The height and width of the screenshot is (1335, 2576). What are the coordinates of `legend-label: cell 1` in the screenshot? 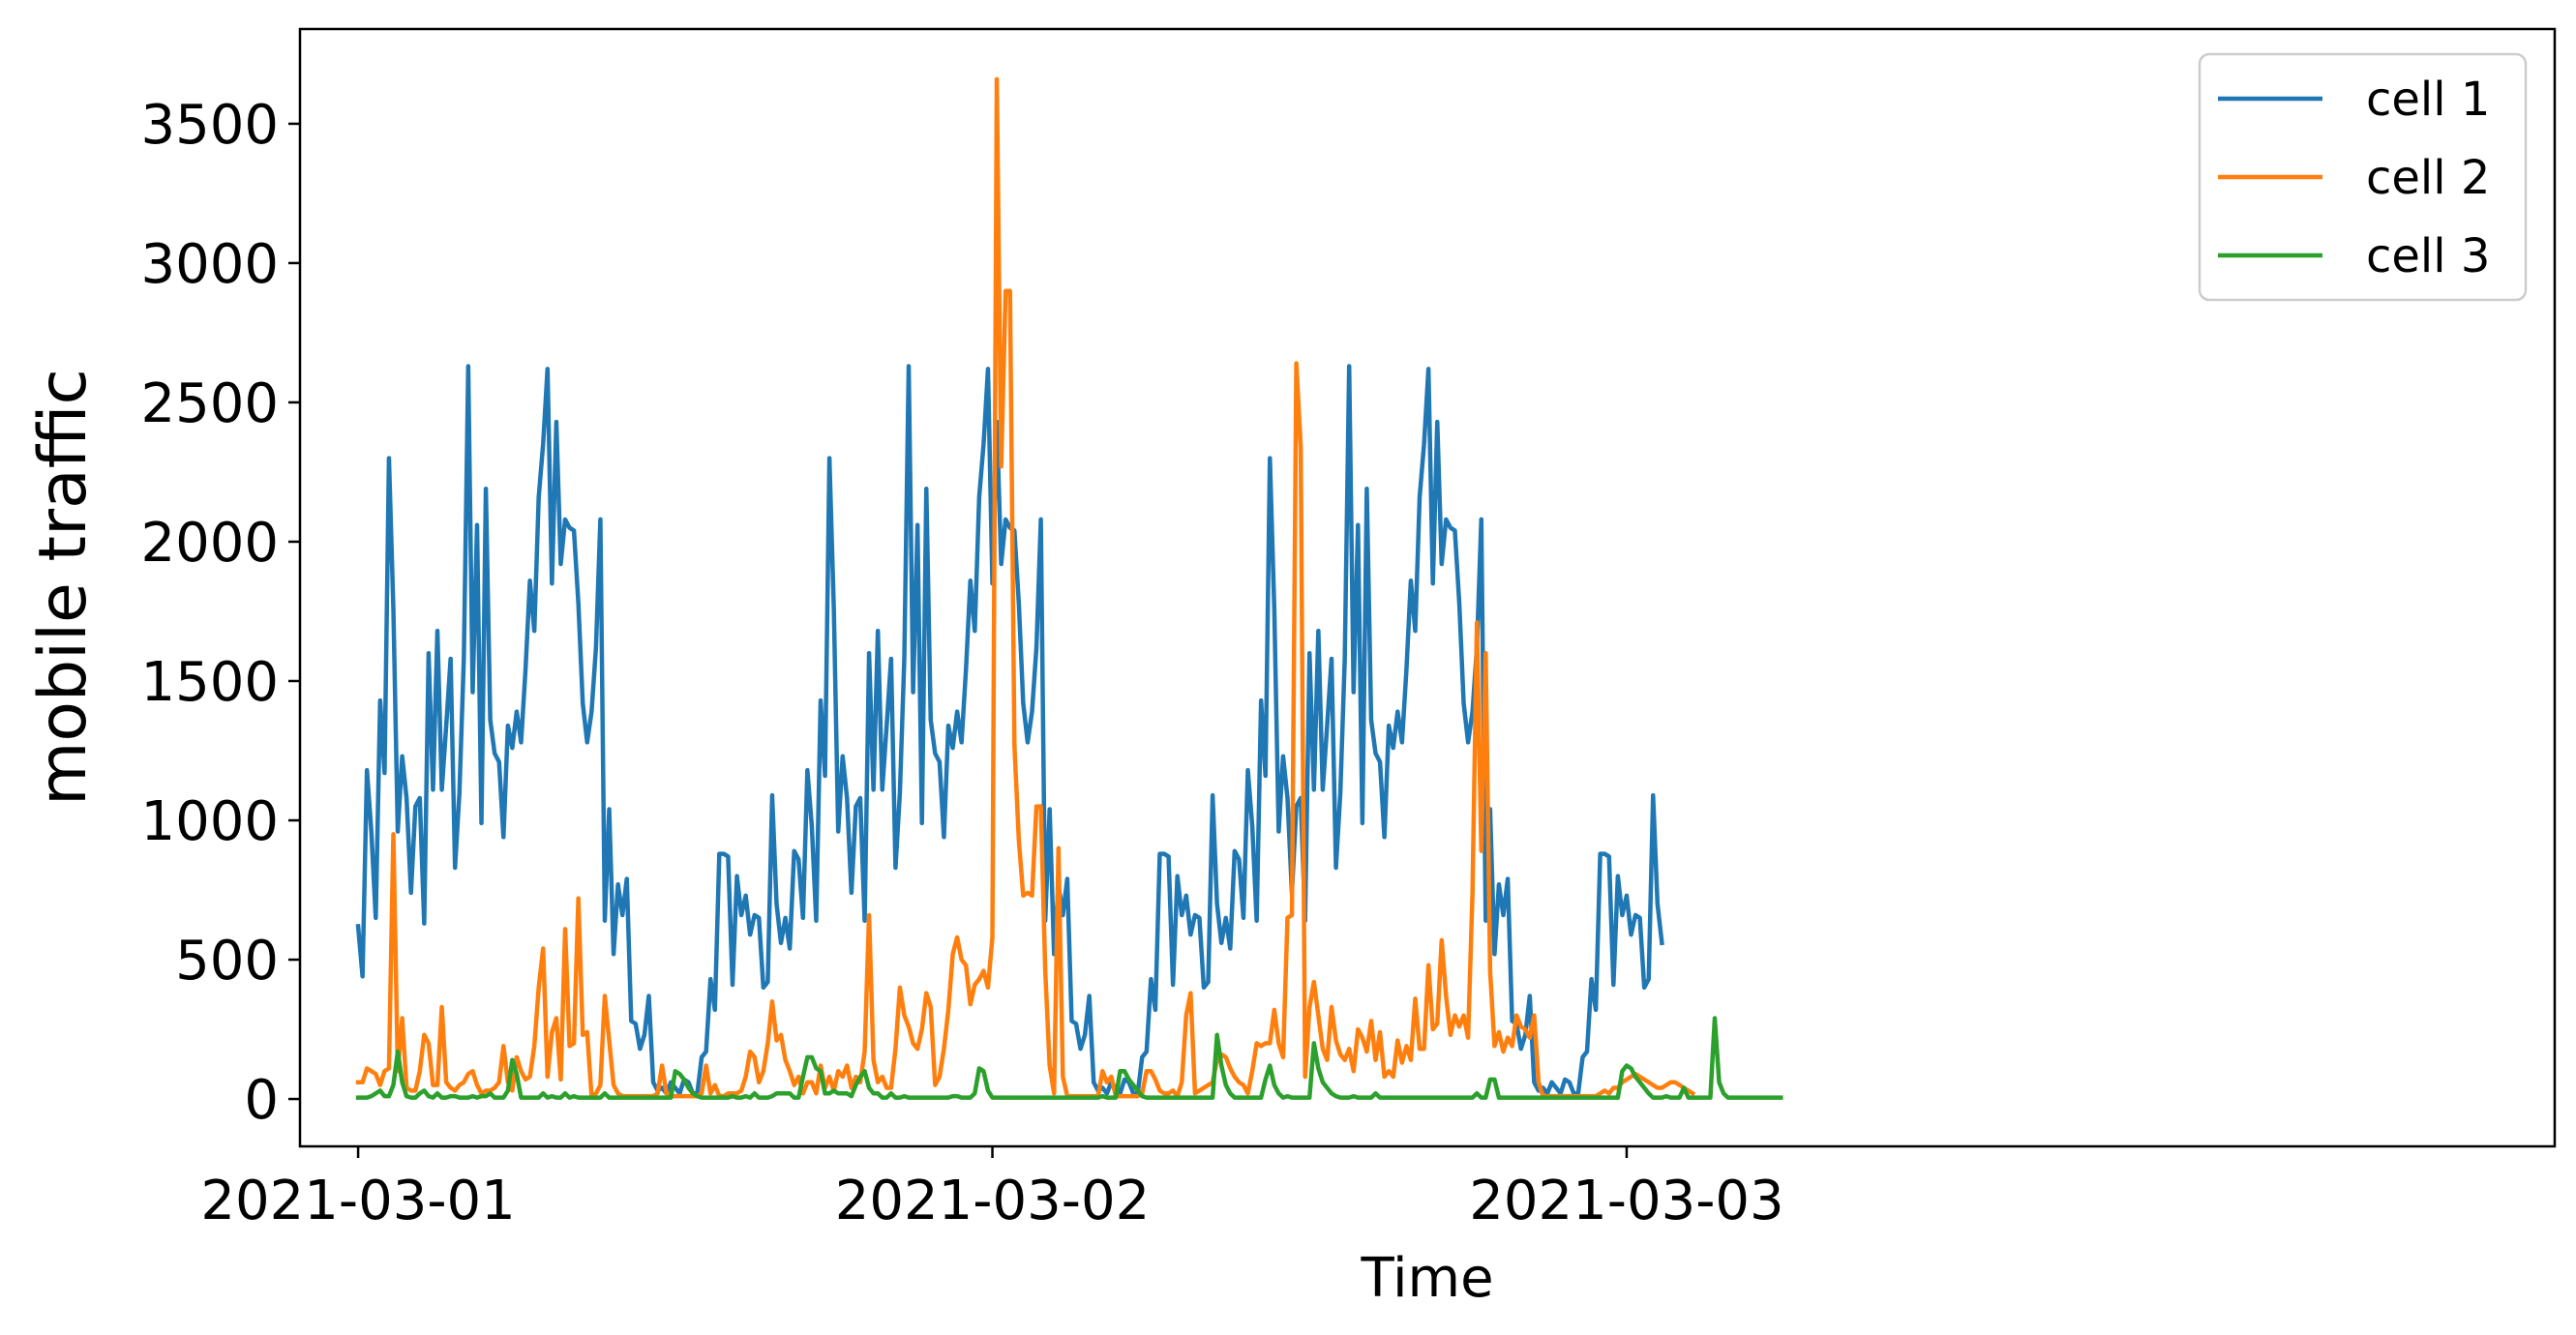 It's located at (2428, 100).